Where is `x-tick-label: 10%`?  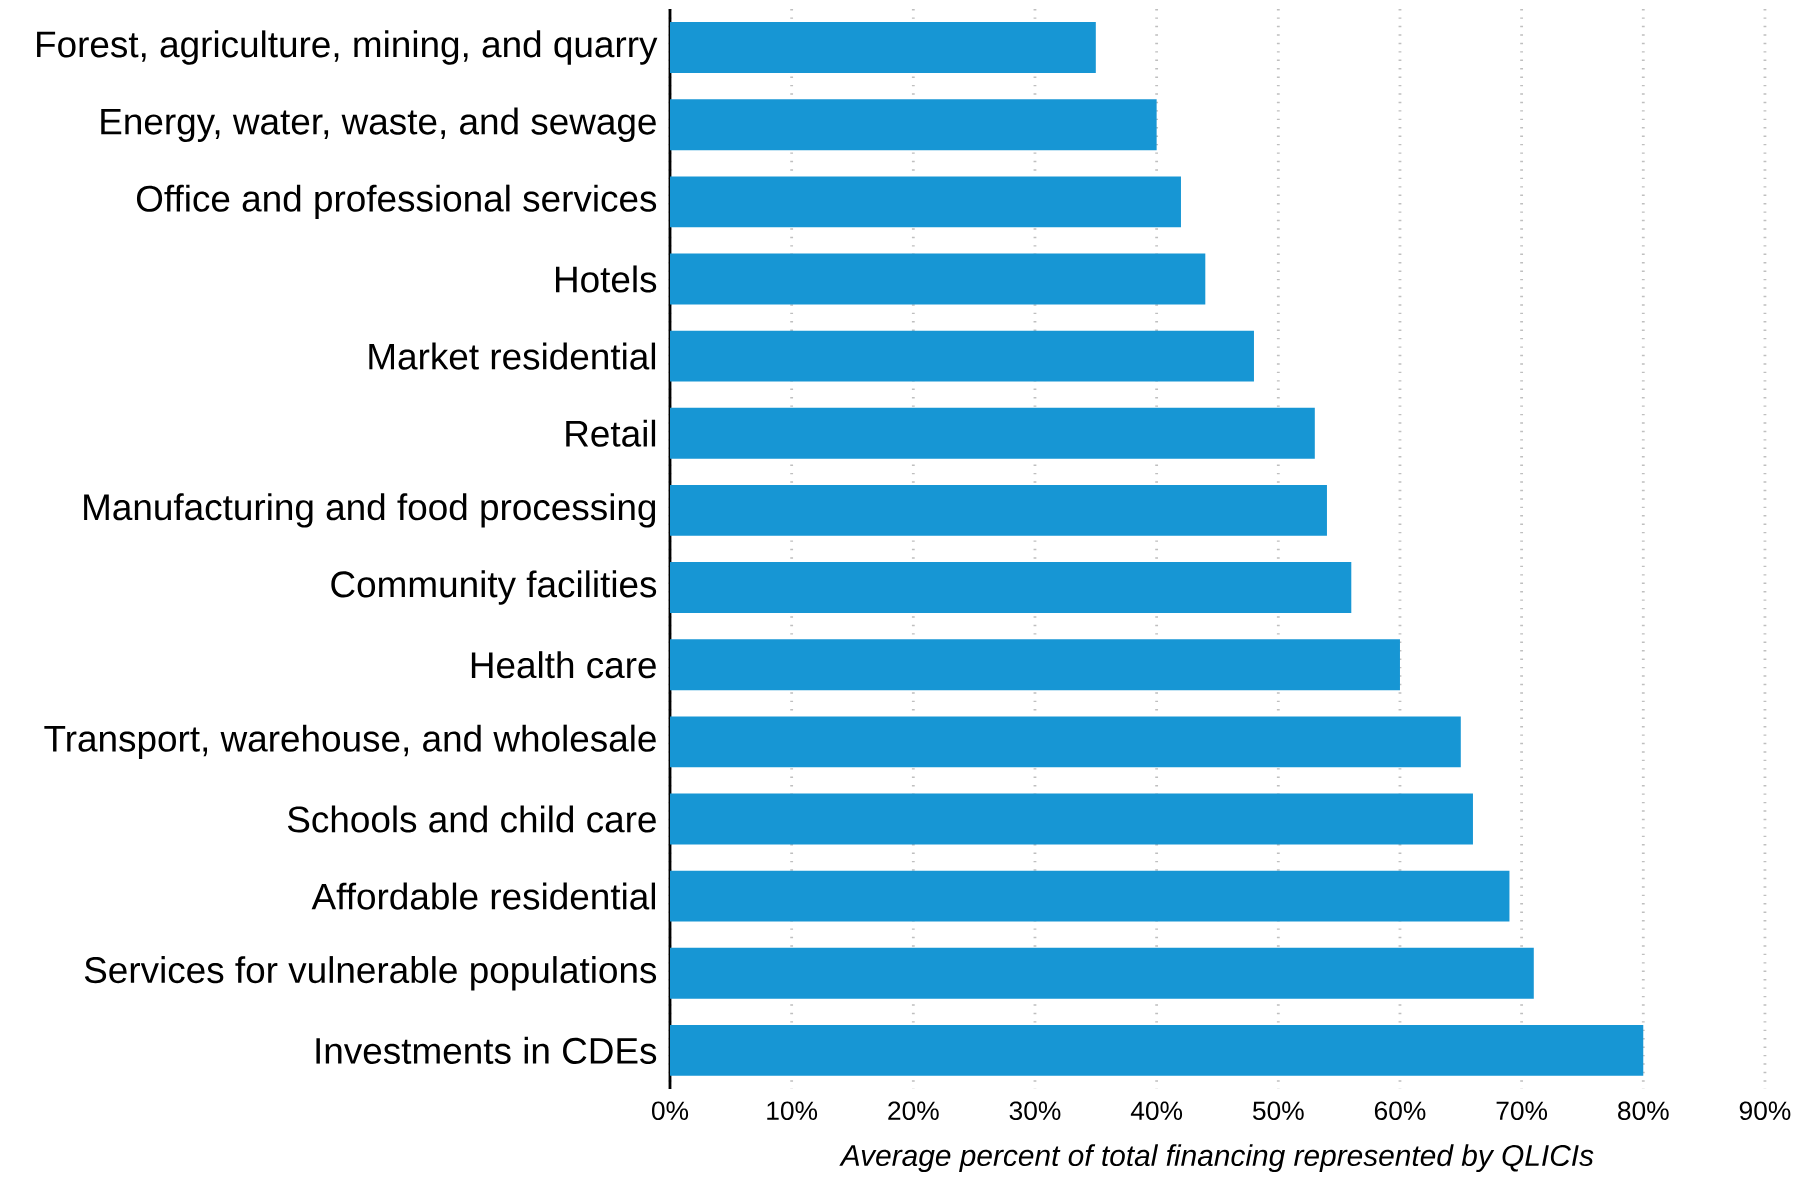 x-tick-label: 10% is located at coordinates (792, 1111).